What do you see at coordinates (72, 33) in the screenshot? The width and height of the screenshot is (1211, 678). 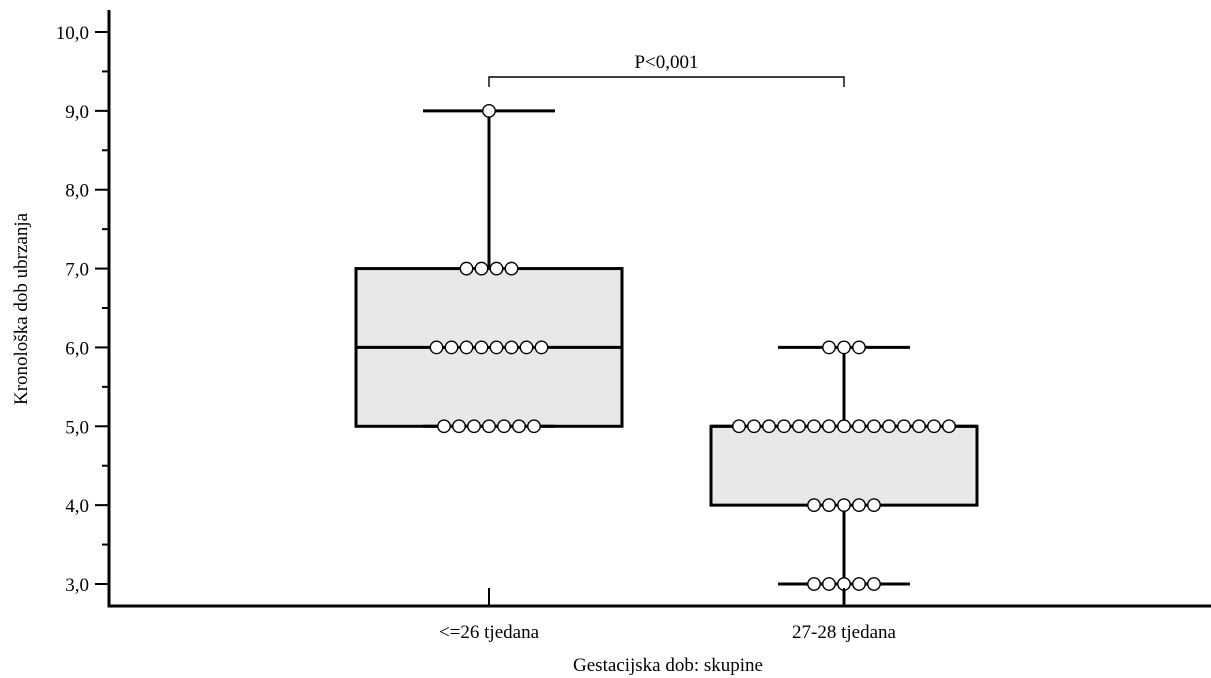 I see `y-tick-label: 10,0` at bounding box center [72, 33].